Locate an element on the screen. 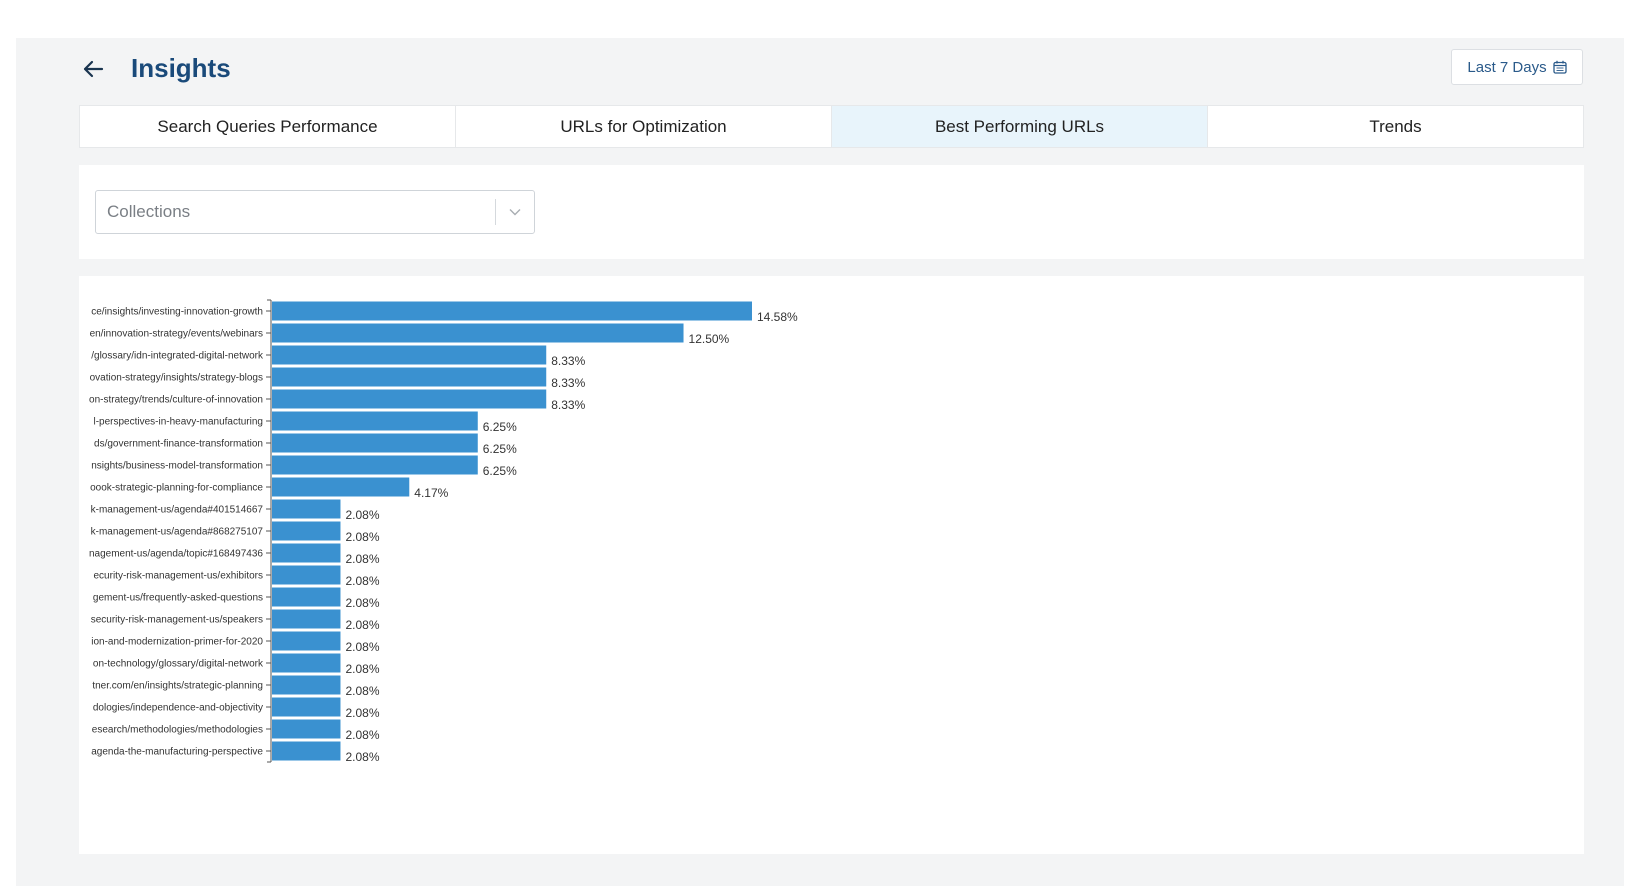 The height and width of the screenshot is (894, 1634). date-range-button: Last 7 Days is located at coordinates (1517, 67).